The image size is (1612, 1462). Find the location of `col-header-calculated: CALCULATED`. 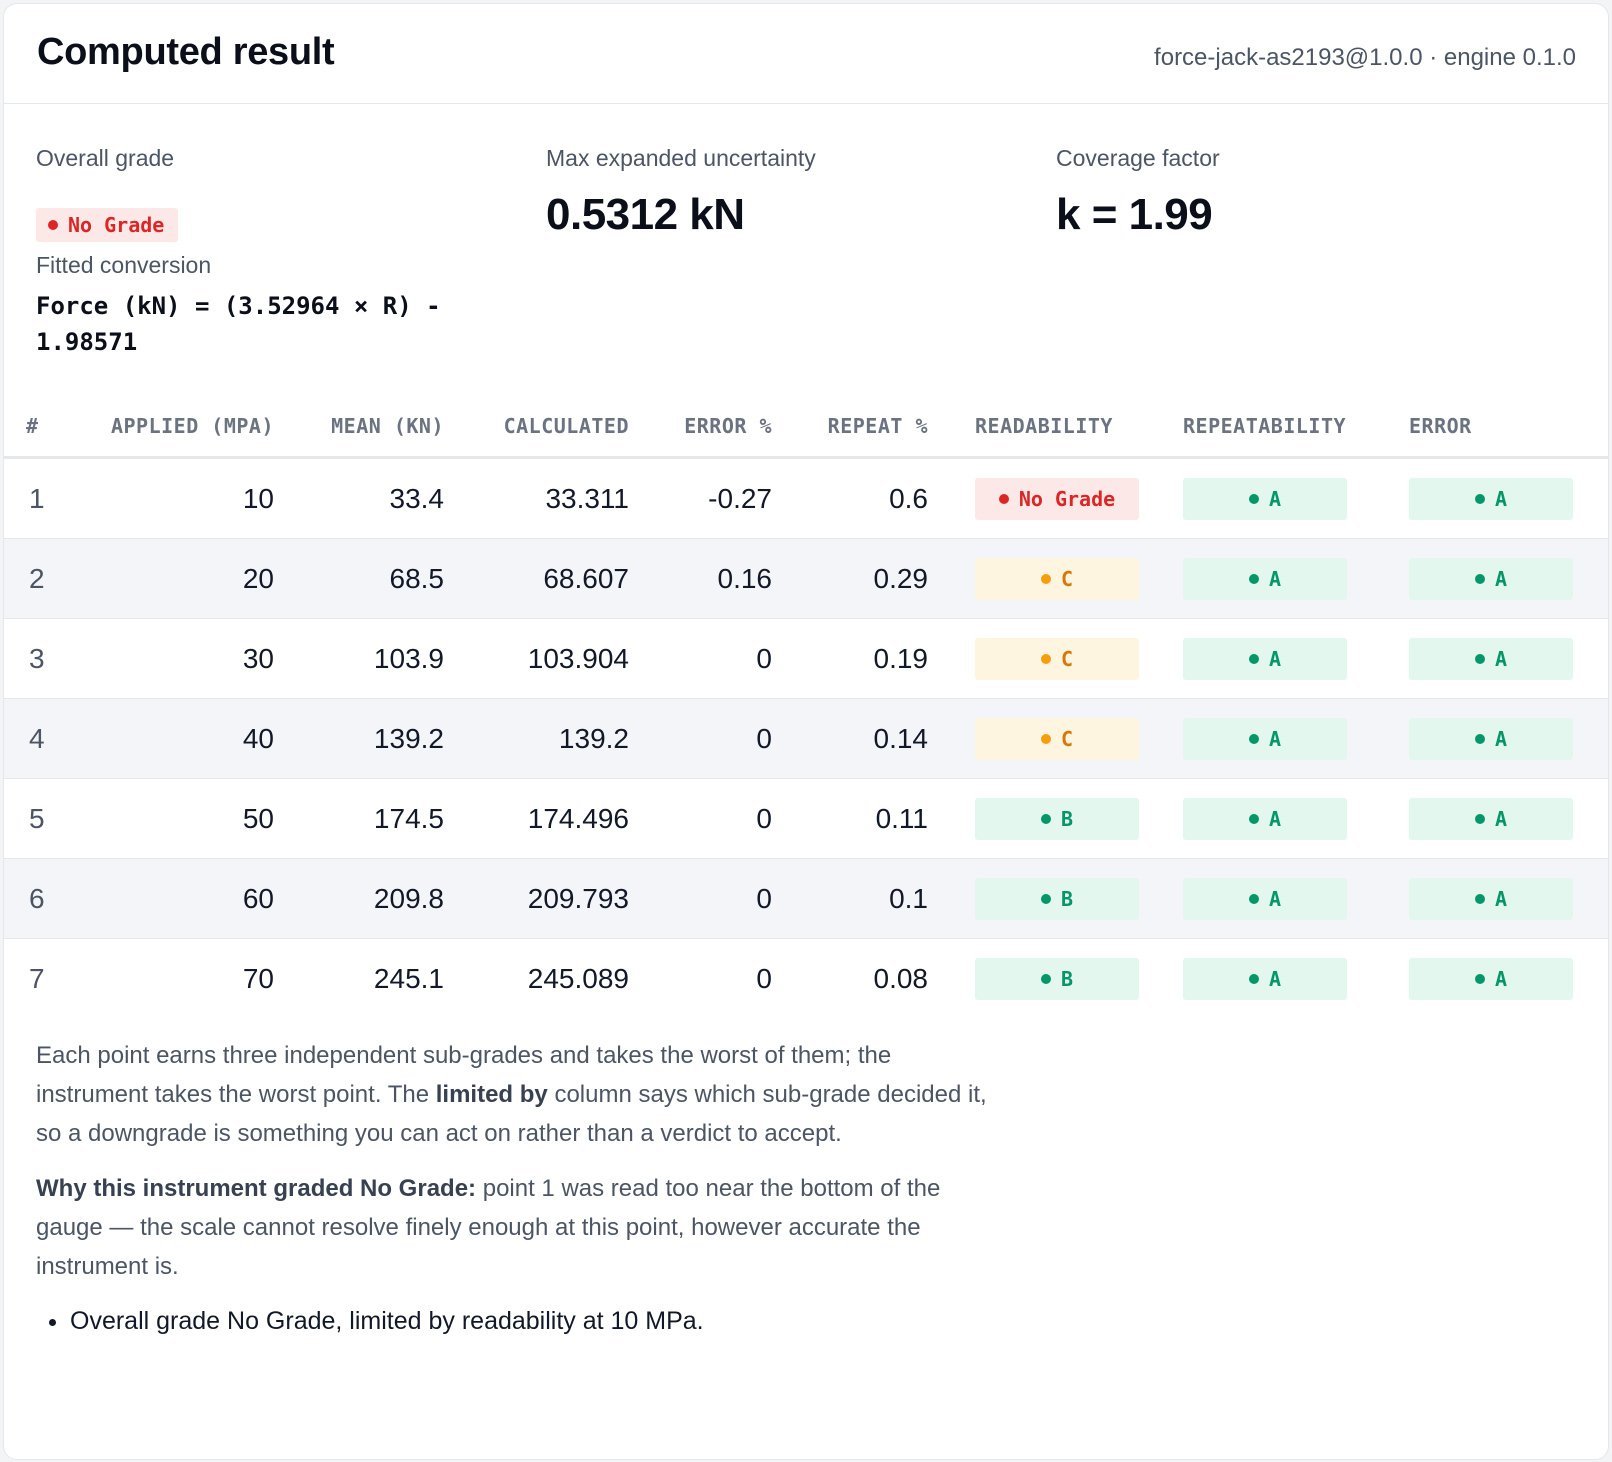

col-header-calculated: CALCULATED is located at coordinates (536, 427).